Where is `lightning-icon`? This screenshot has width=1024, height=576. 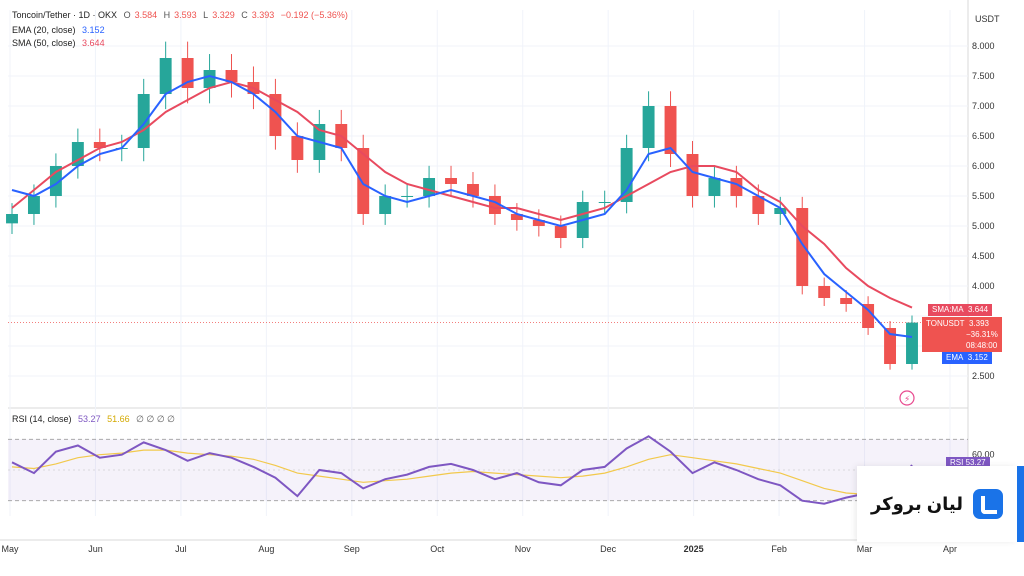
lightning-icon is located at coordinates (907, 398).